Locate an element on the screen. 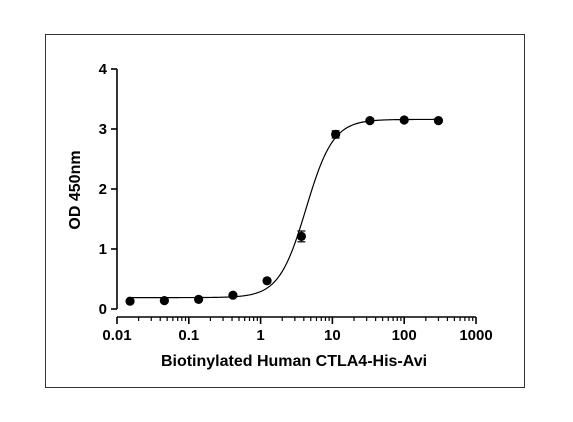 The width and height of the screenshot is (573, 422). x-tick-label: 1 is located at coordinates (260, 335).